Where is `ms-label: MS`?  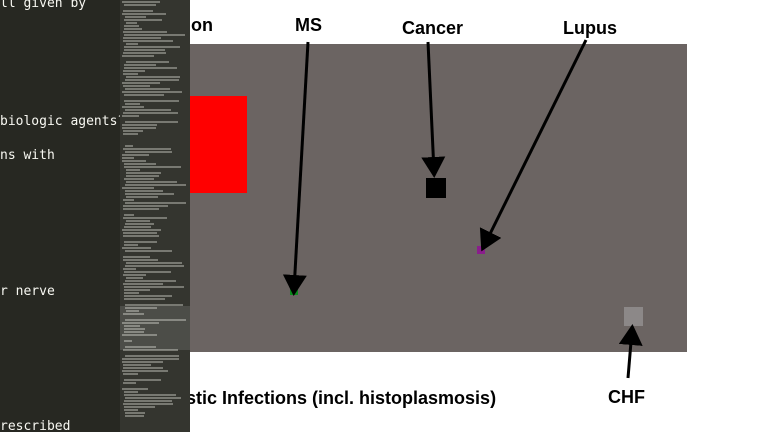 ms-label: MS is located at coordinates (308, 25).